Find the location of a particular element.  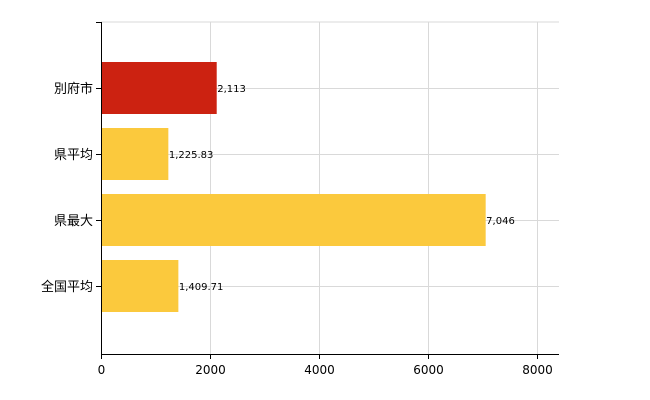

category-label: 別府市 is located at coordinates (73, 89).